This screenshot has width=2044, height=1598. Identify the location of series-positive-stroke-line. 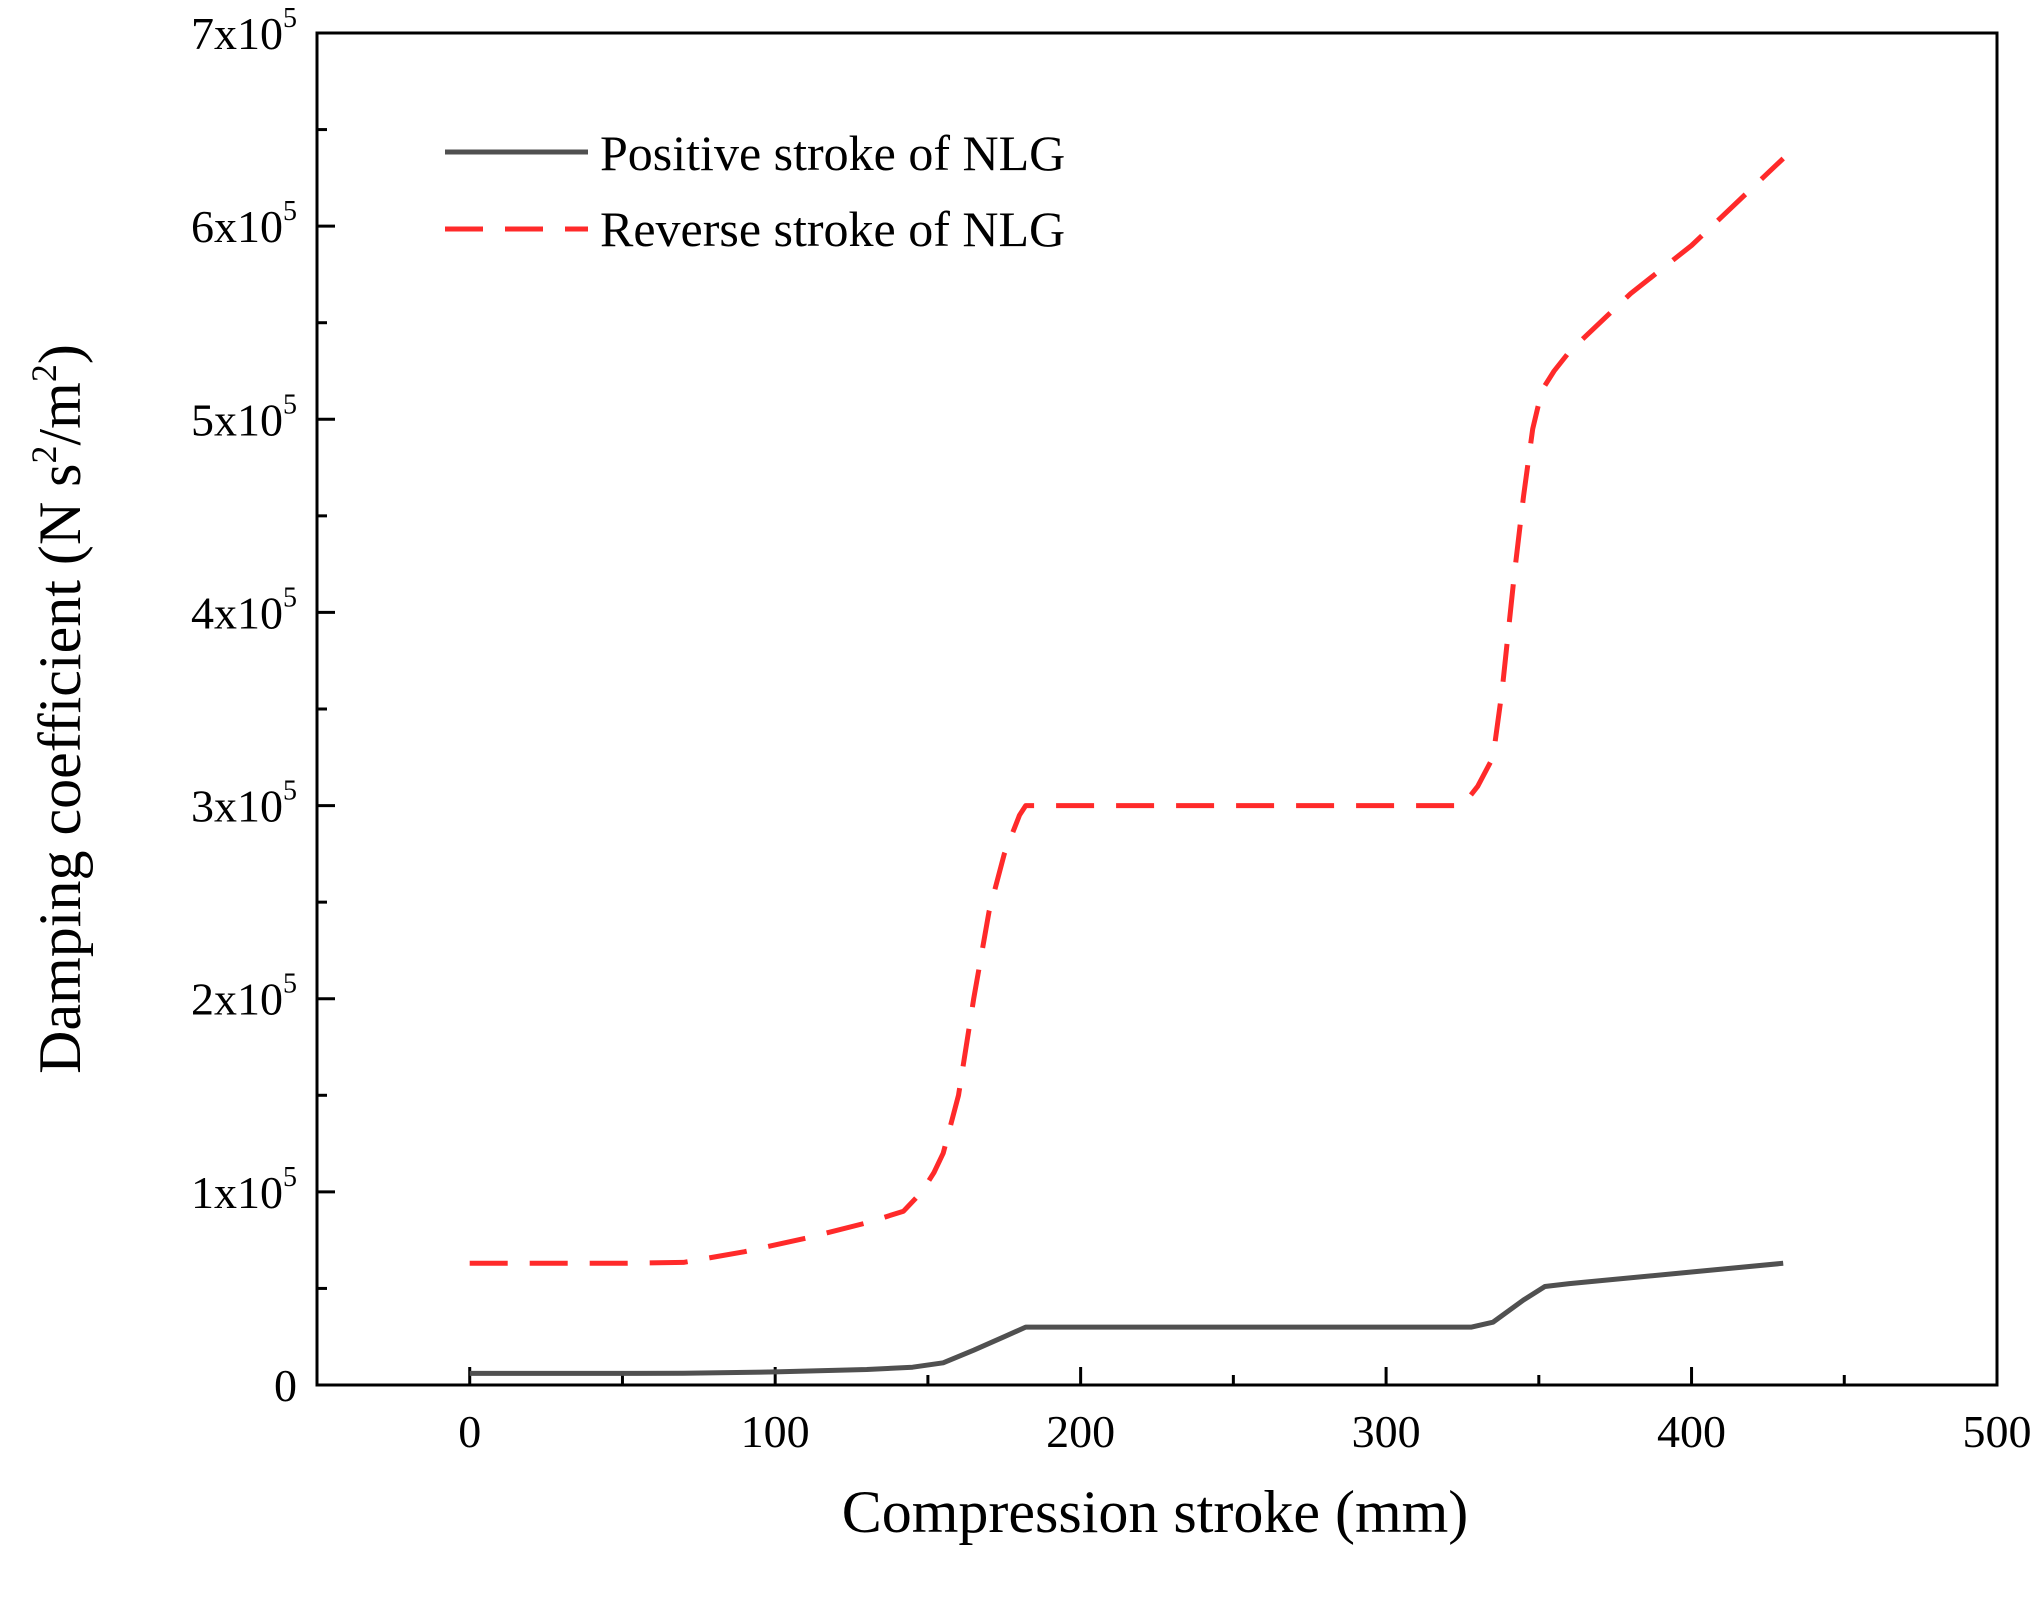
(1126, 1318).